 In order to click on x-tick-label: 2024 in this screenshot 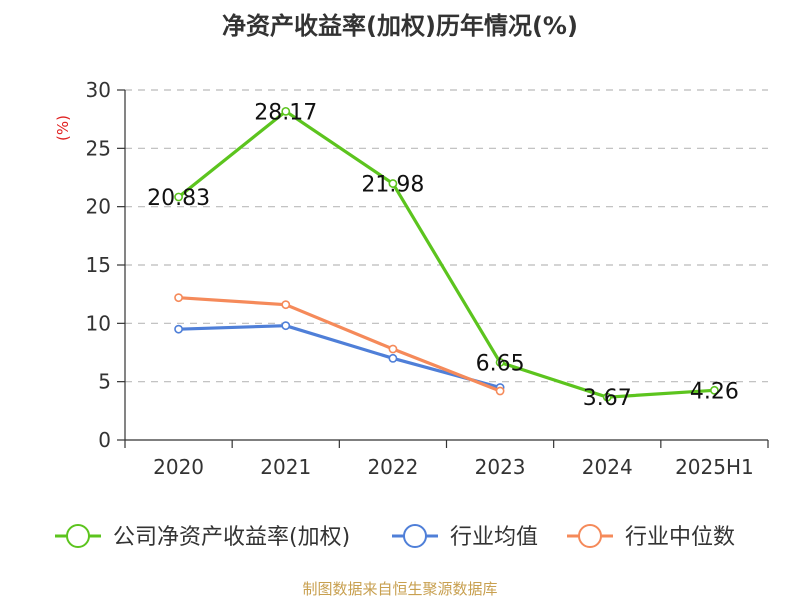, I will do `click(607, 467)`.